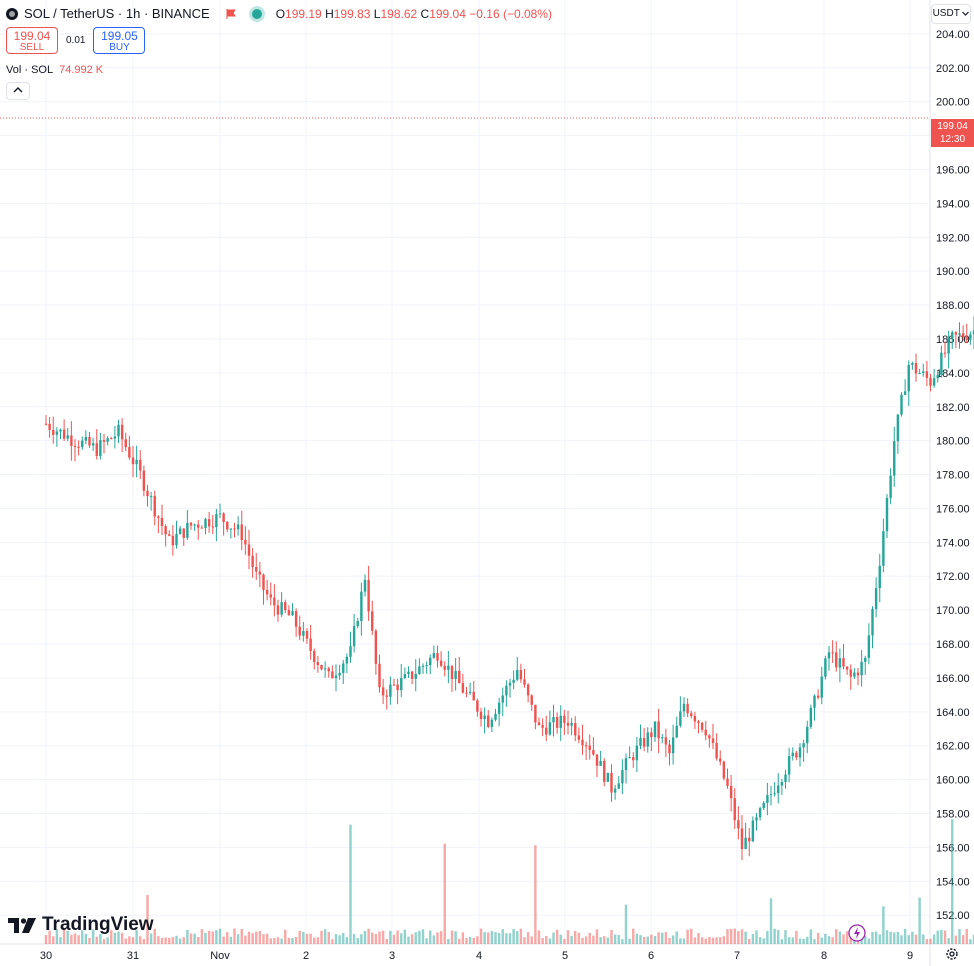  Describe the element at coordinates (231, 13) in the screenshot. I see `flag-icon` at that location.